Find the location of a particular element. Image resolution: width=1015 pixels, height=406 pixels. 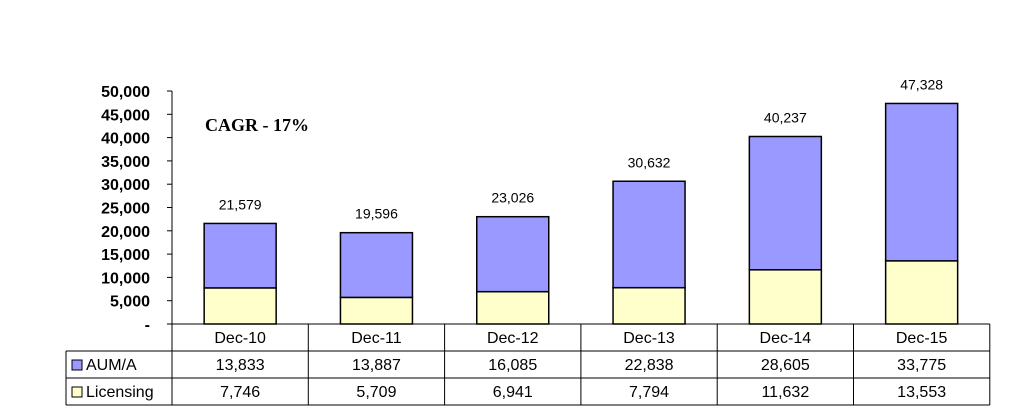

data-label: 13,887 is located at coordinates (376, 365).